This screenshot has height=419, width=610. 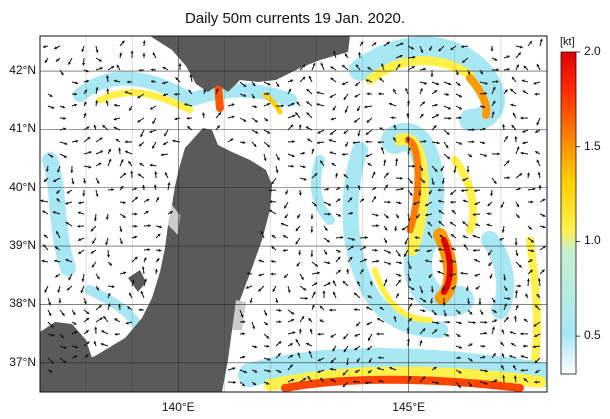 I want to click on colorbar-unit: [kt], so click(x=567, y=42).